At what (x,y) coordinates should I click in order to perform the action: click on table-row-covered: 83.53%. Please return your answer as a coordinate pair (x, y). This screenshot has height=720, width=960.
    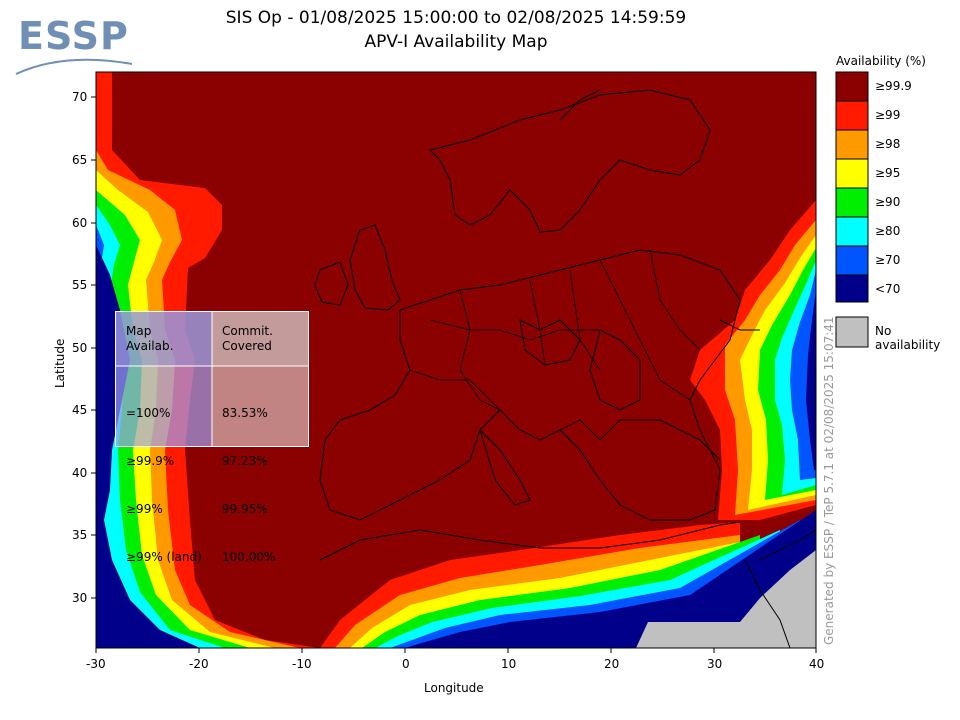
    Looking at the image, I should click on (245, 413).